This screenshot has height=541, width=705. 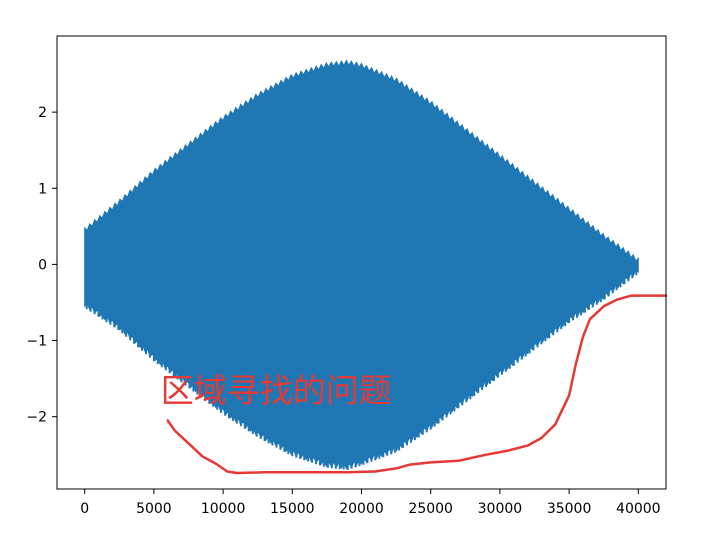 What do you see at coordinates (42, 189) in the screenshot?
I see `y-tick-label: 1` at bounding box center [42, 189].